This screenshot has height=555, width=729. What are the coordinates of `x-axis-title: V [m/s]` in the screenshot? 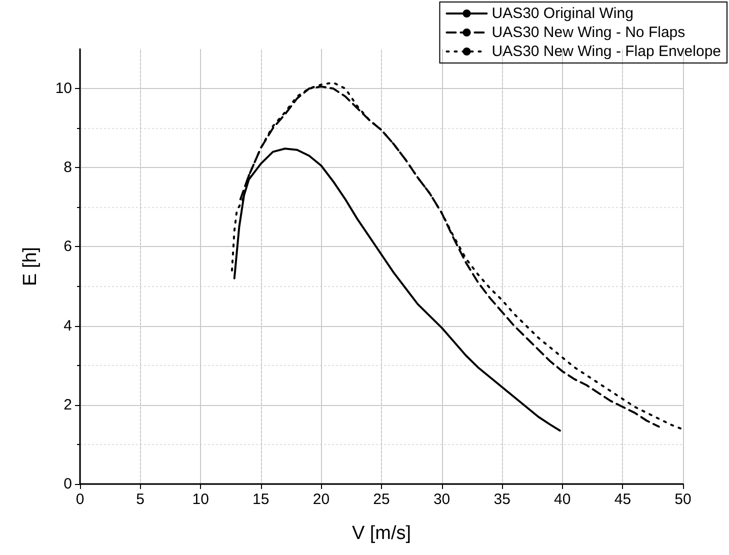 It's located at (382, 533).